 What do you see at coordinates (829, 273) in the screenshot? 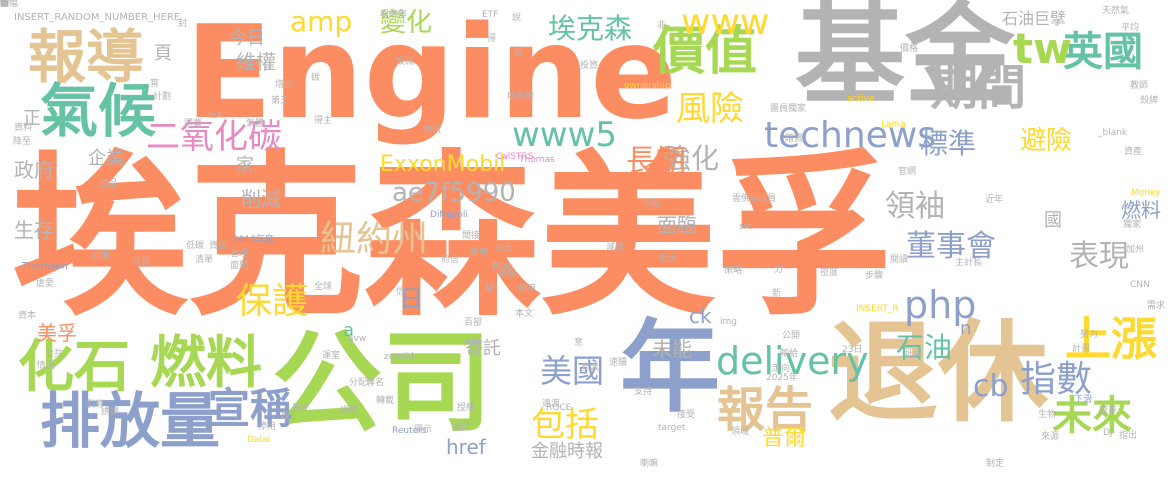
I see `word-167: 密度` at bounding box center [829, 273].